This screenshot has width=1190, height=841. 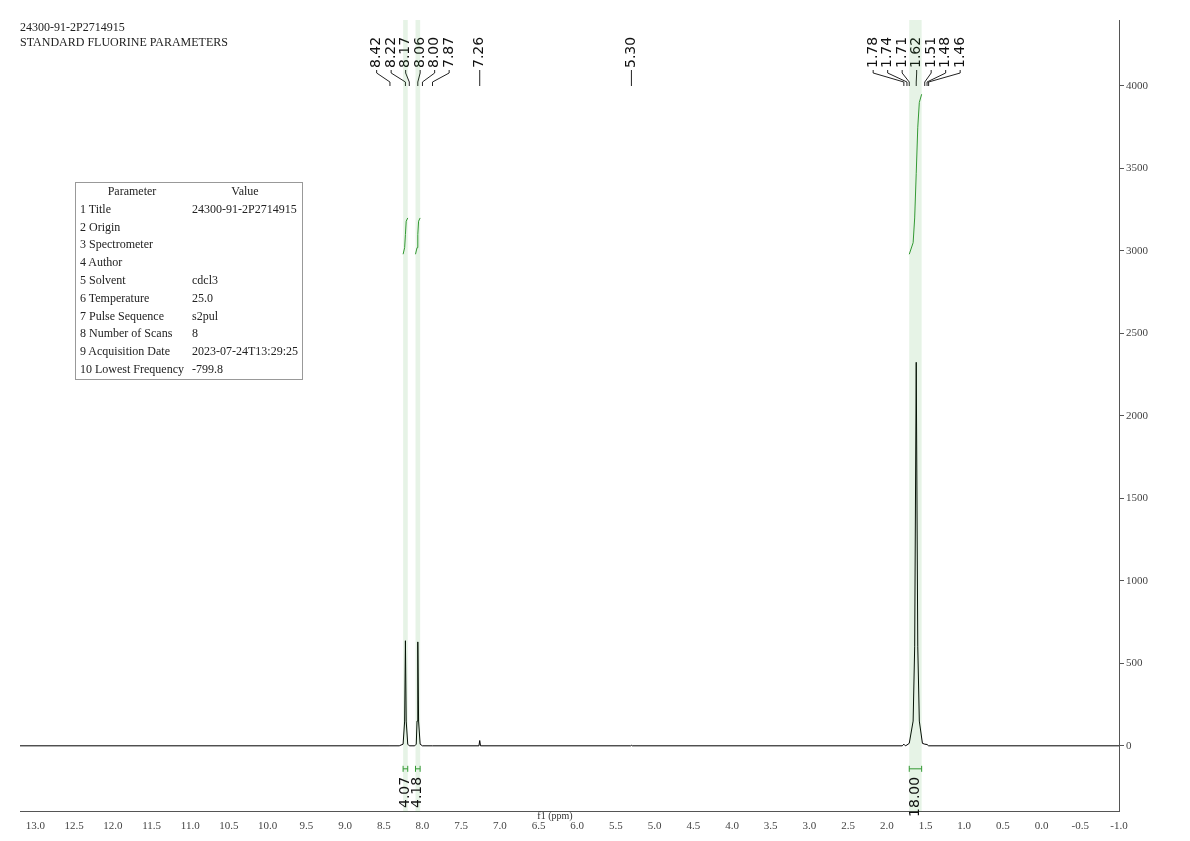 I want to click on x-tick-label: 10.5, so click(x=229, y=825).